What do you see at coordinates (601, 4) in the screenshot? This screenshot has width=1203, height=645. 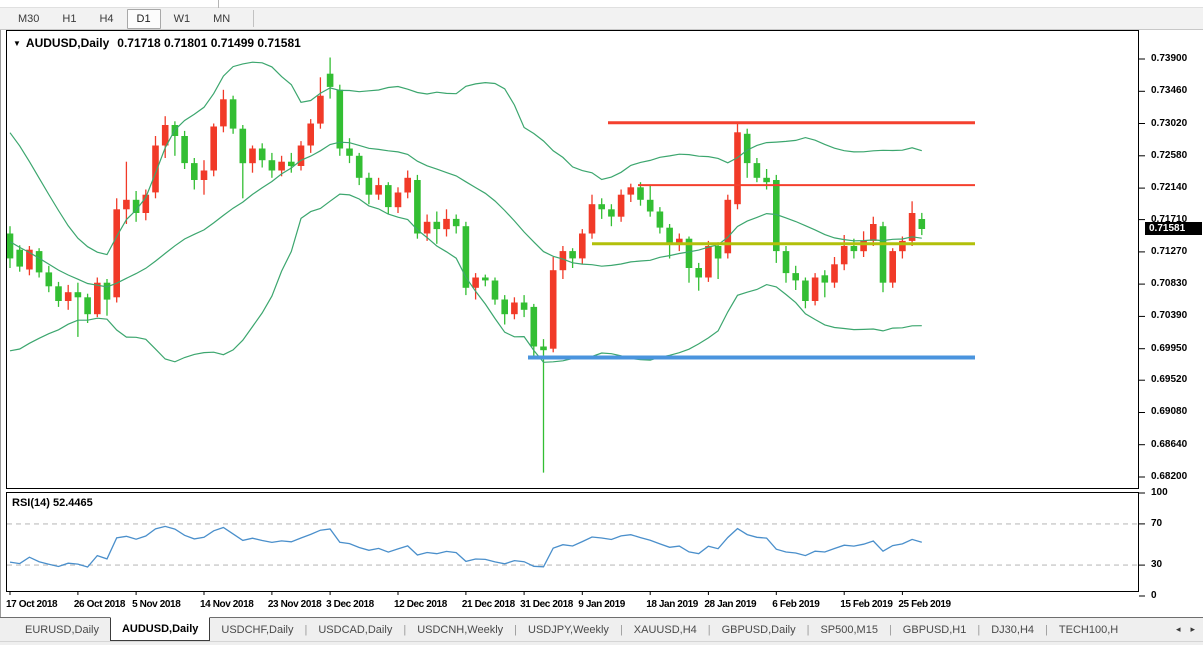 I see `top-strip` at bounding box center [601, 4].